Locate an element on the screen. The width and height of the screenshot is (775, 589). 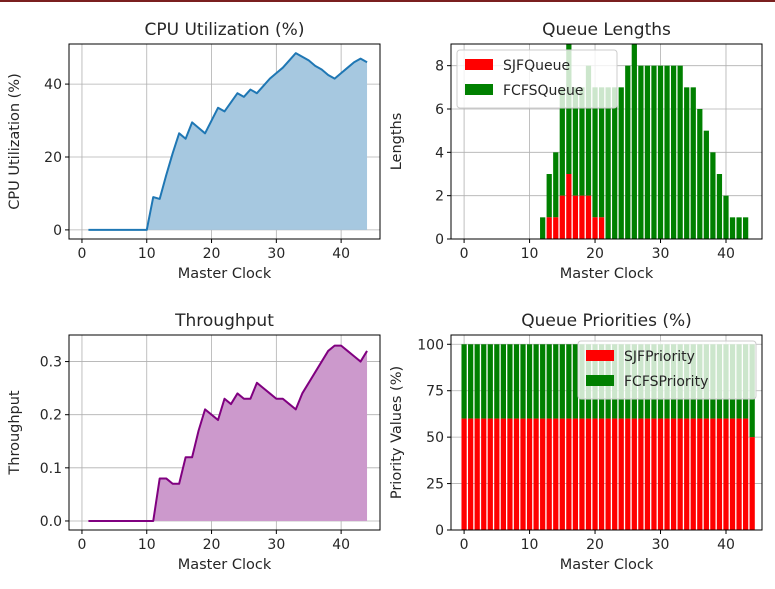
y-axis-label: CPU Utilization (%) is located at coordinates (15, 141).